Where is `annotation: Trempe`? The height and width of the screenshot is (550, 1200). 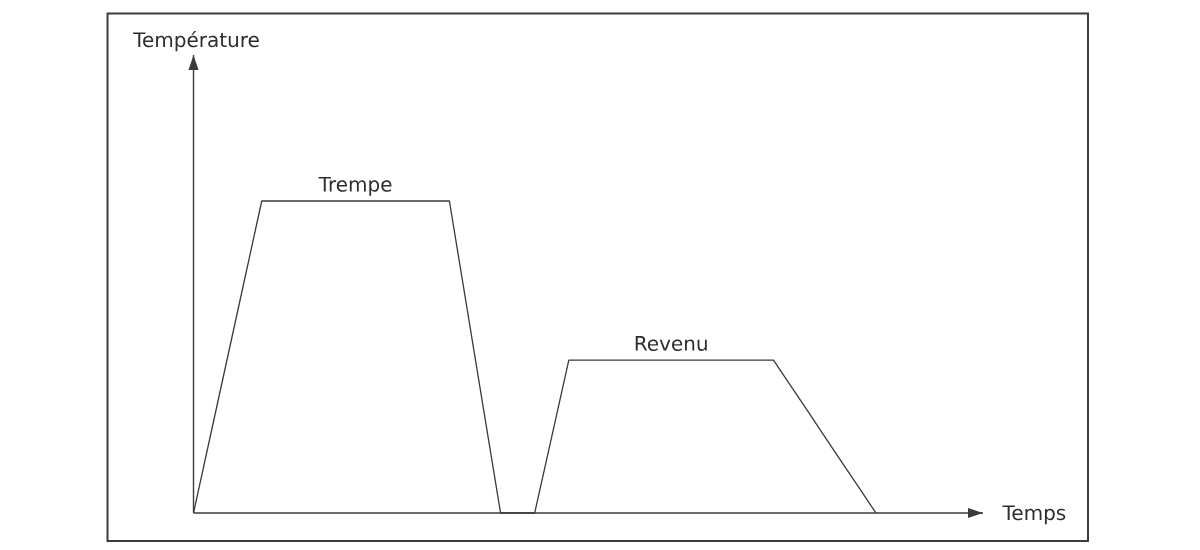
annotation: Trempe is located at coordinates (355, 186).